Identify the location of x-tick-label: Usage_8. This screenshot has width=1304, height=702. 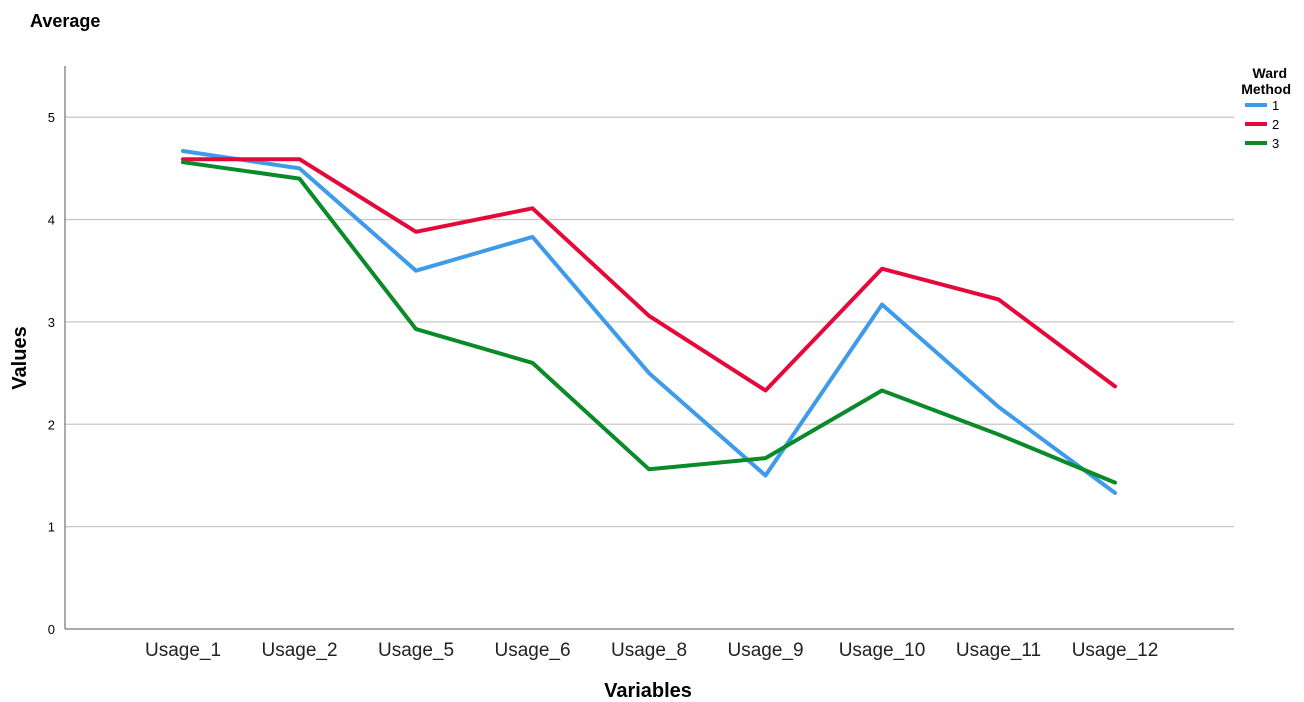
(649, 650).